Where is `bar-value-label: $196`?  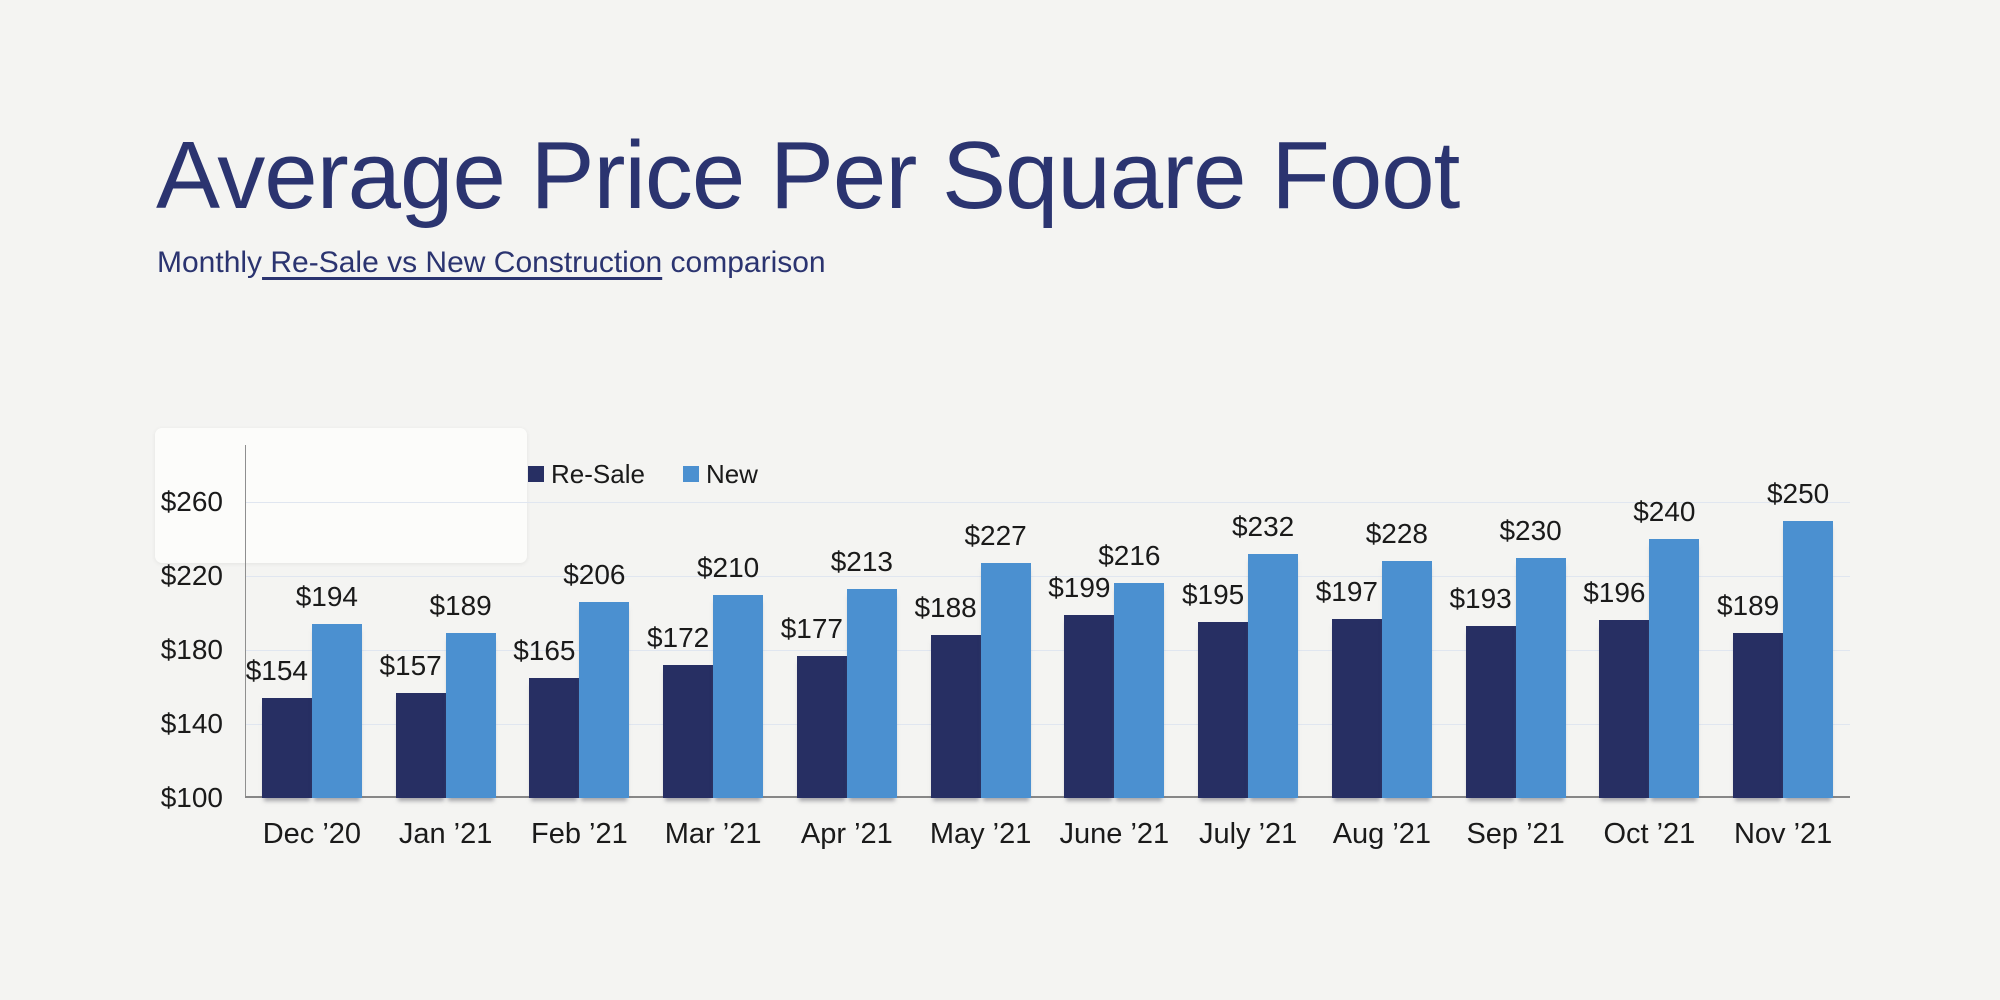
bar-value-label: $196 is located at coordinates (1614, 593).